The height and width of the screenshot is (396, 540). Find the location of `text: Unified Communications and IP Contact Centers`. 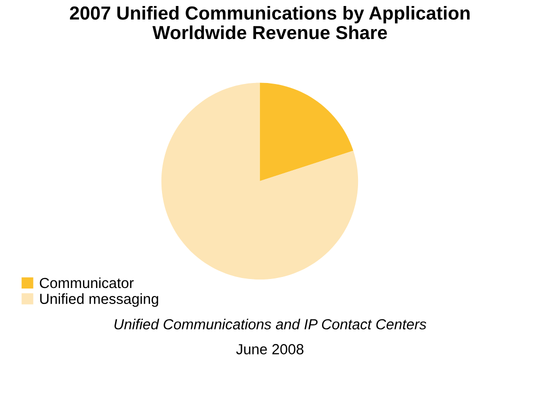

text: Unified Communications and IP Contact Centers is located at coordinates (270, 324).